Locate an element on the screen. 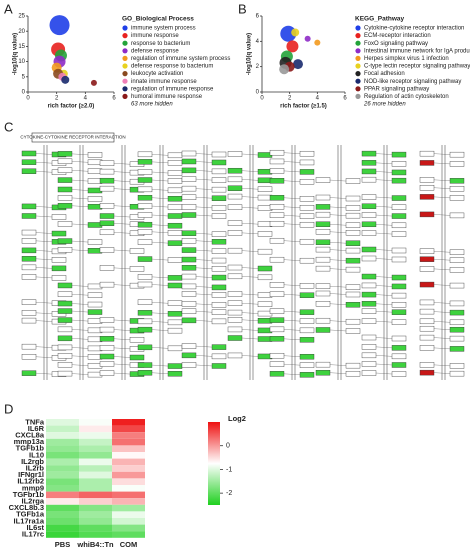 This screenshot has width=470, height=550. x-tick-label: 2 is located at coordinates (57, 99).